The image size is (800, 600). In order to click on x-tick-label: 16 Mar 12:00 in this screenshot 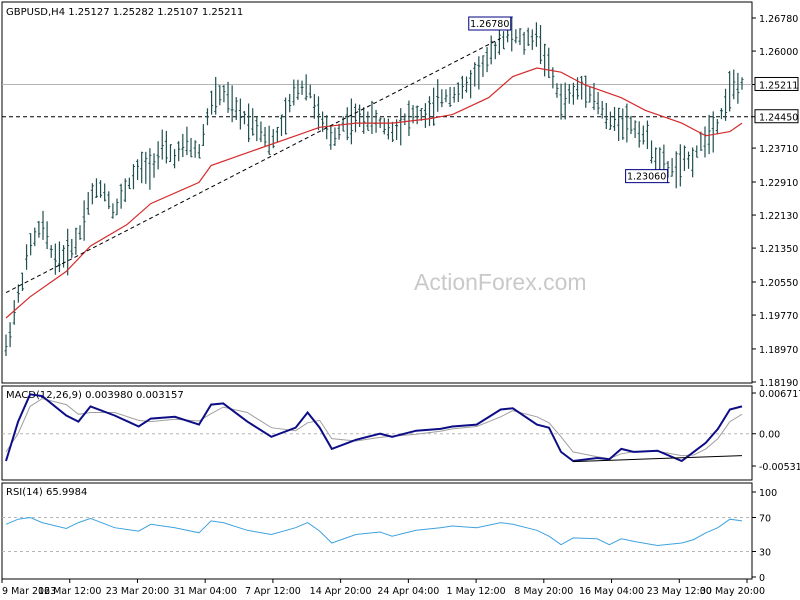, I will do `click(69, 591)`.